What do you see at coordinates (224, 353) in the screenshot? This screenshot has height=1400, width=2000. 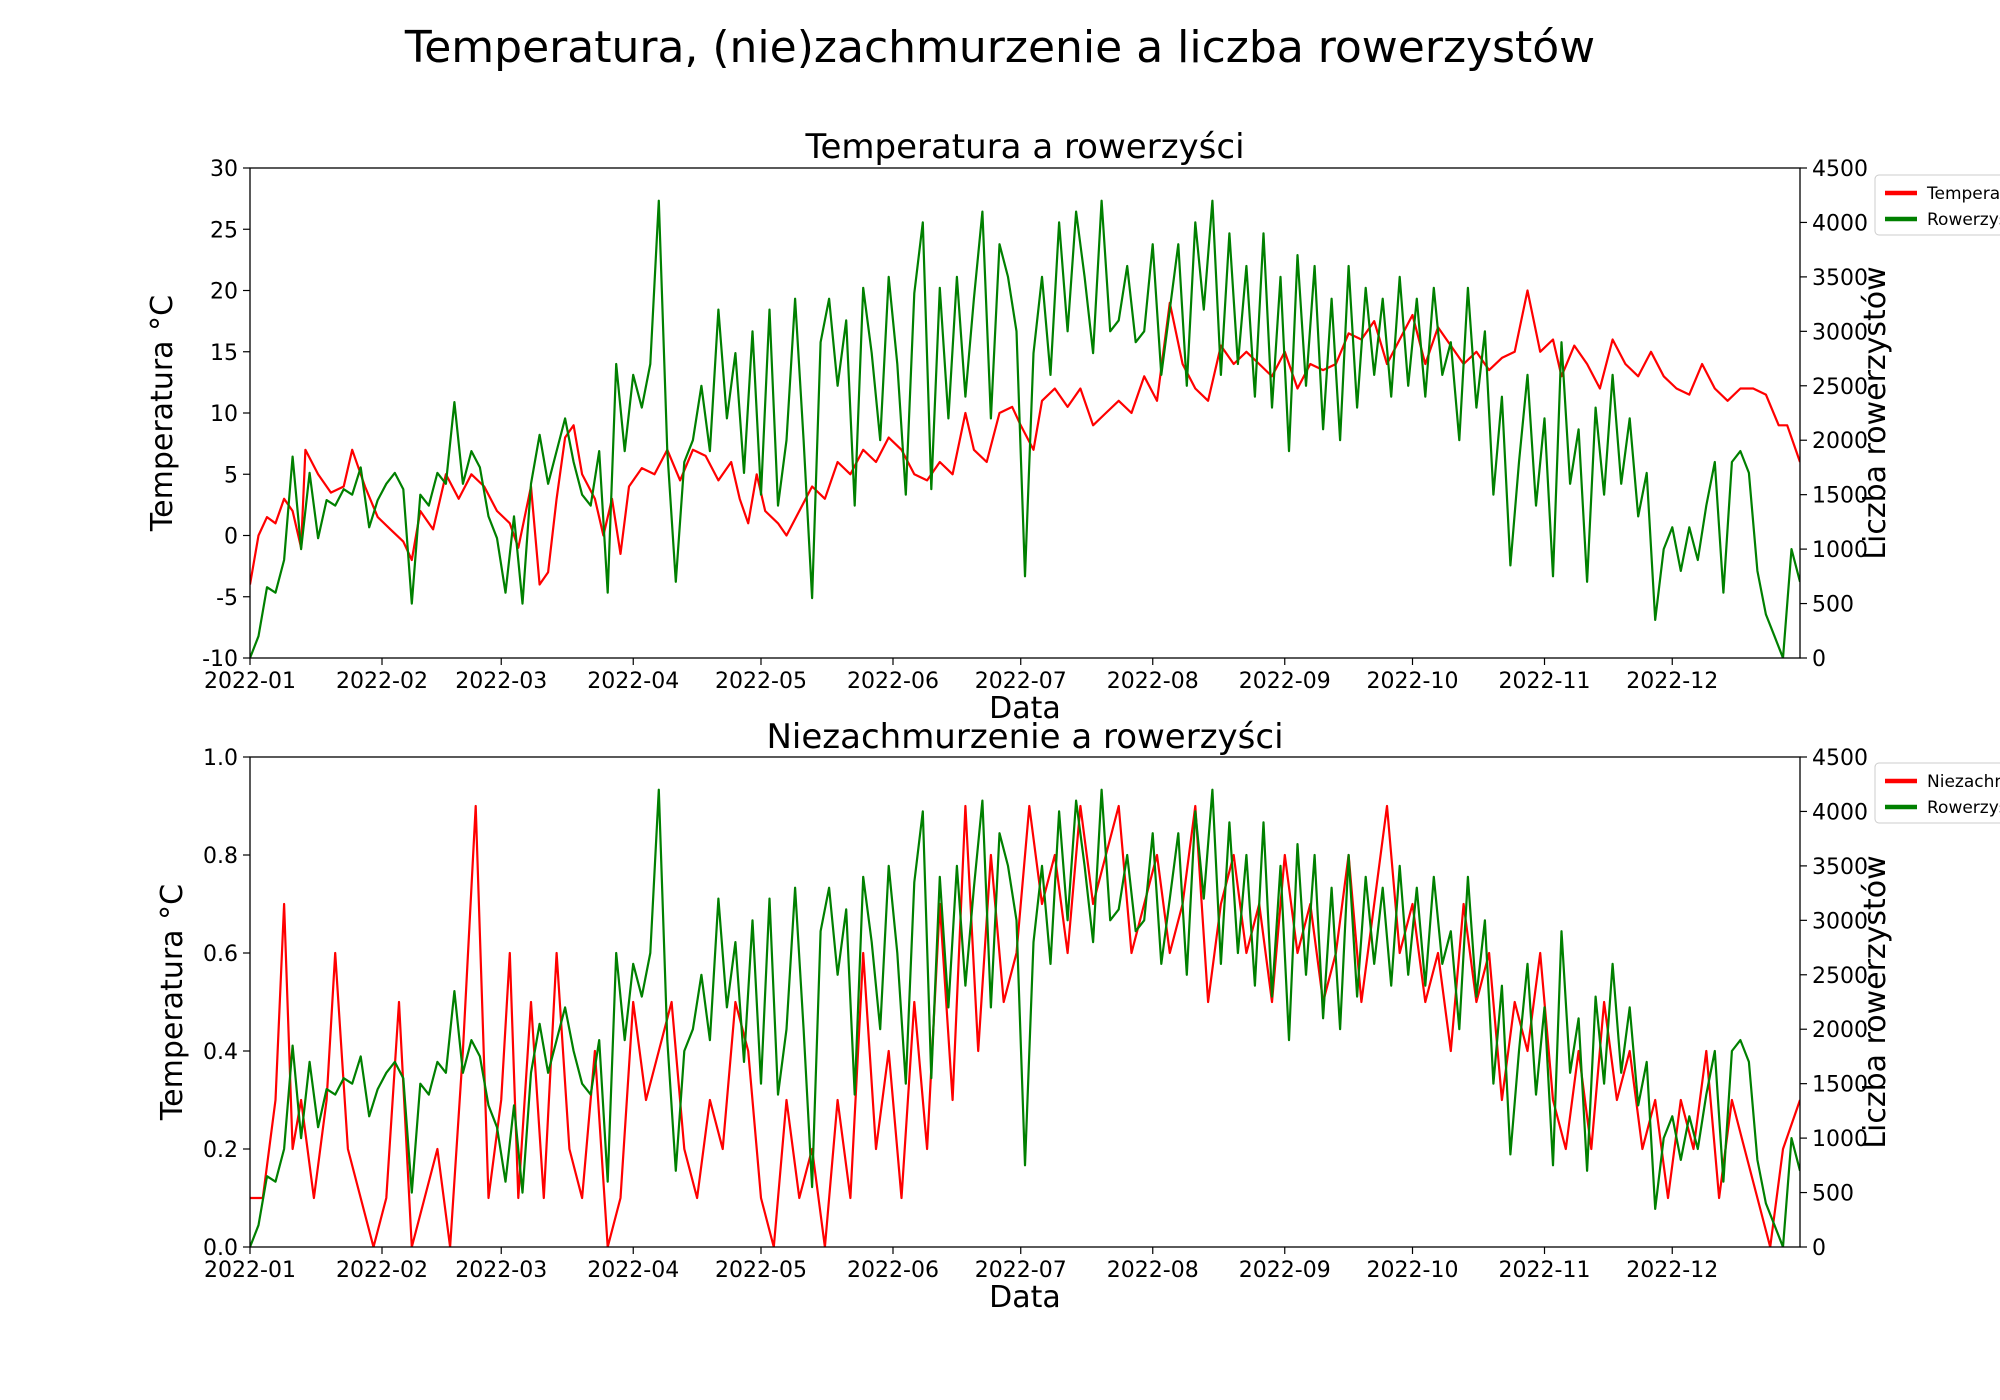 I see `y-tick-label: 15` at bounding box center [224, 353].